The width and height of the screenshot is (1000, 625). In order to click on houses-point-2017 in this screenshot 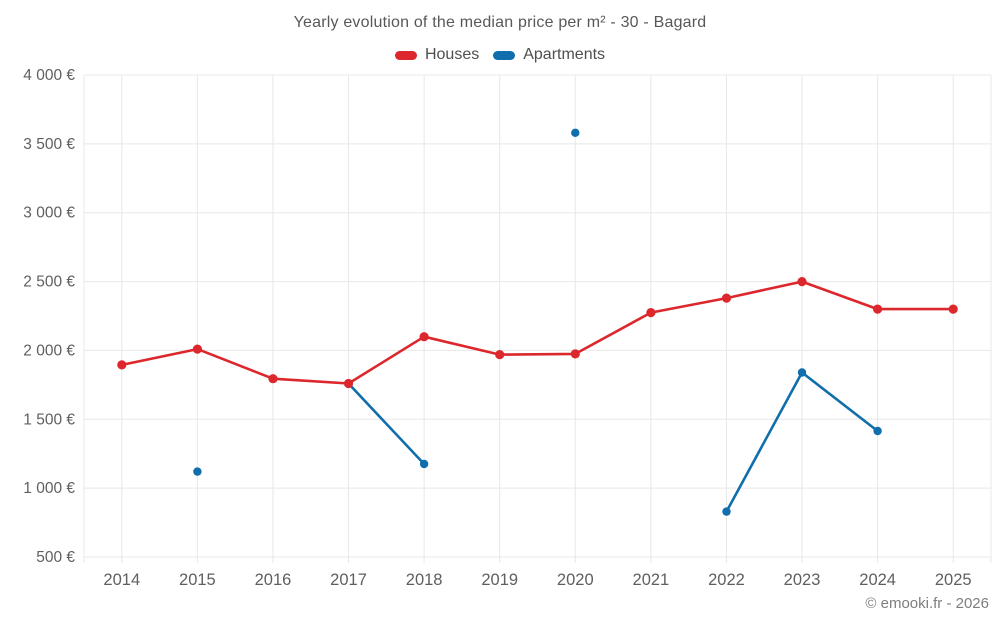, I will do `click(348, 383)`.